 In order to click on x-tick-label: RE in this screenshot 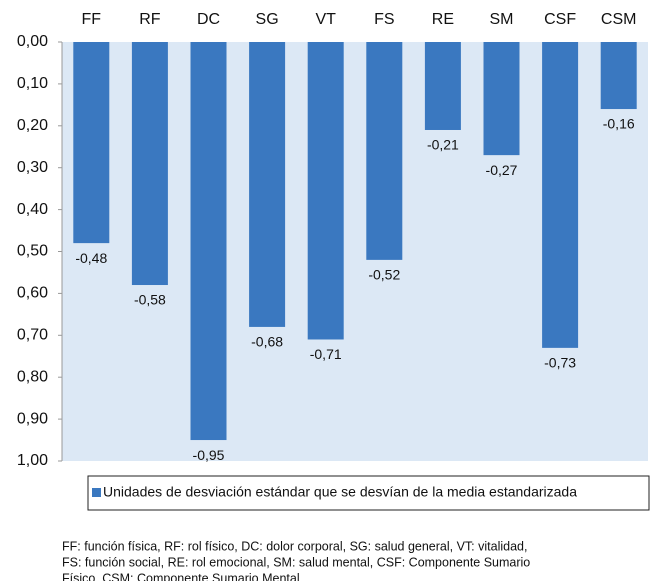, I will do `click(443, 19)`.